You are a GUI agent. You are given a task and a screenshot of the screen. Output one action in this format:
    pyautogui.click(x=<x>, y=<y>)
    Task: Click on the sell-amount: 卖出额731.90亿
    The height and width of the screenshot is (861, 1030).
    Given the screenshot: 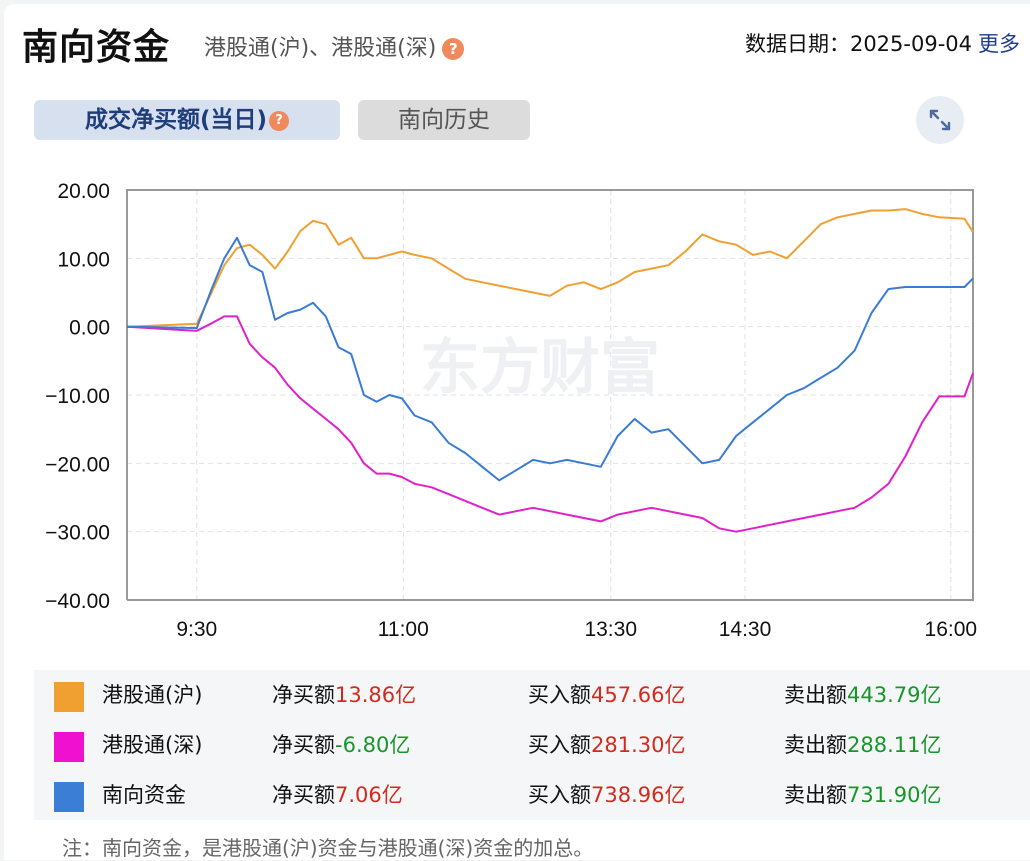 What is the action you would take?
    pyautogui.click(x=863, y=795)
    